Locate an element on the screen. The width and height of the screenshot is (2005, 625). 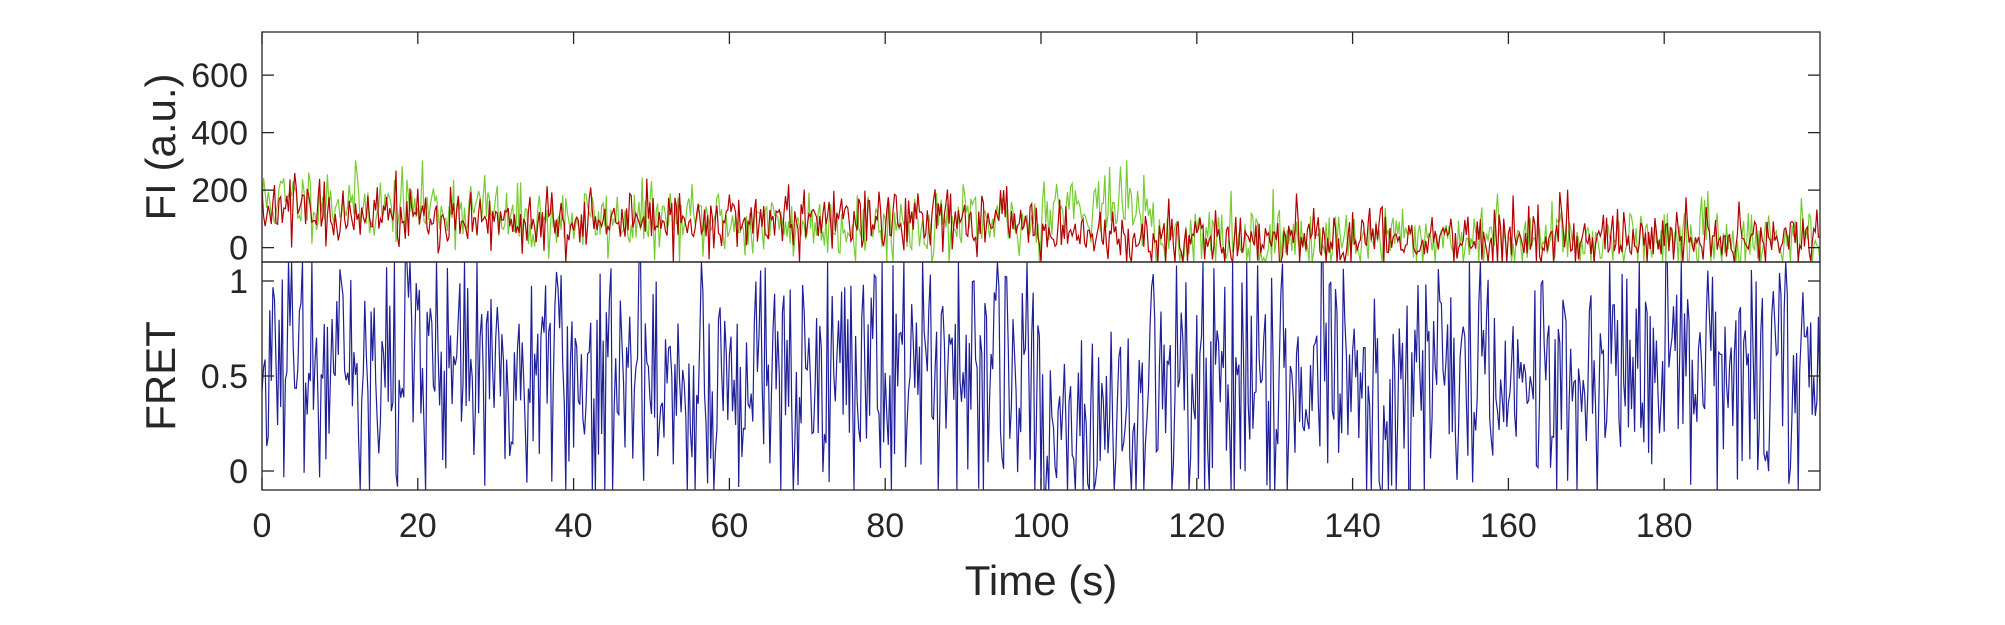
y-tick-label: 600 is located at coordinates (219, 76).